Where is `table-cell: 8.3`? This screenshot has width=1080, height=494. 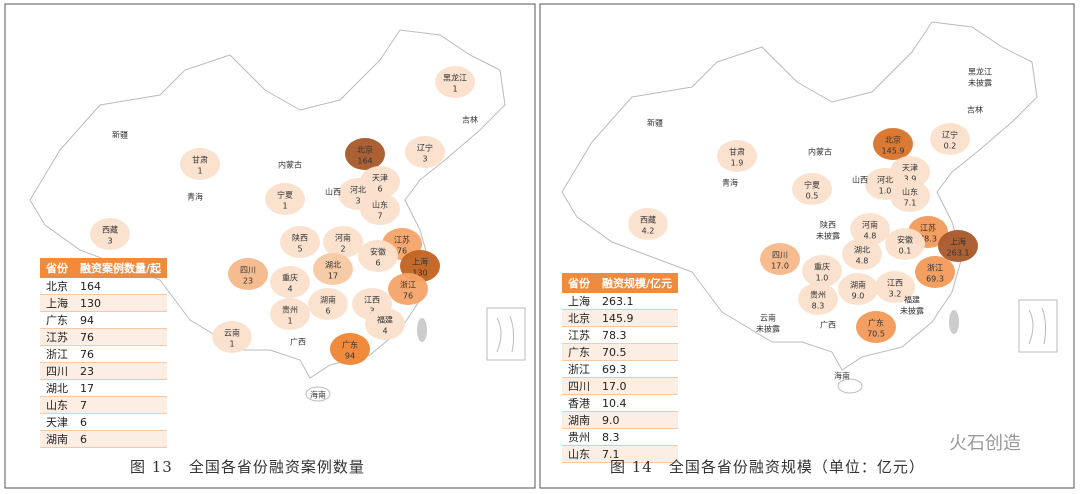 table-cell: 8.3 is located at coordinates (637, 437).